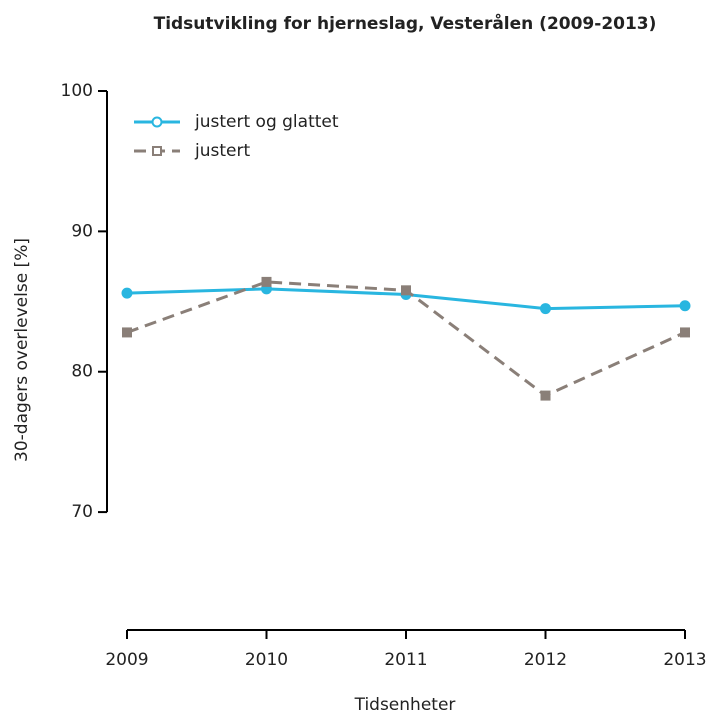  I want to click on y-axis-label: 30-dagers overlevelse [%], so click(22, 350).